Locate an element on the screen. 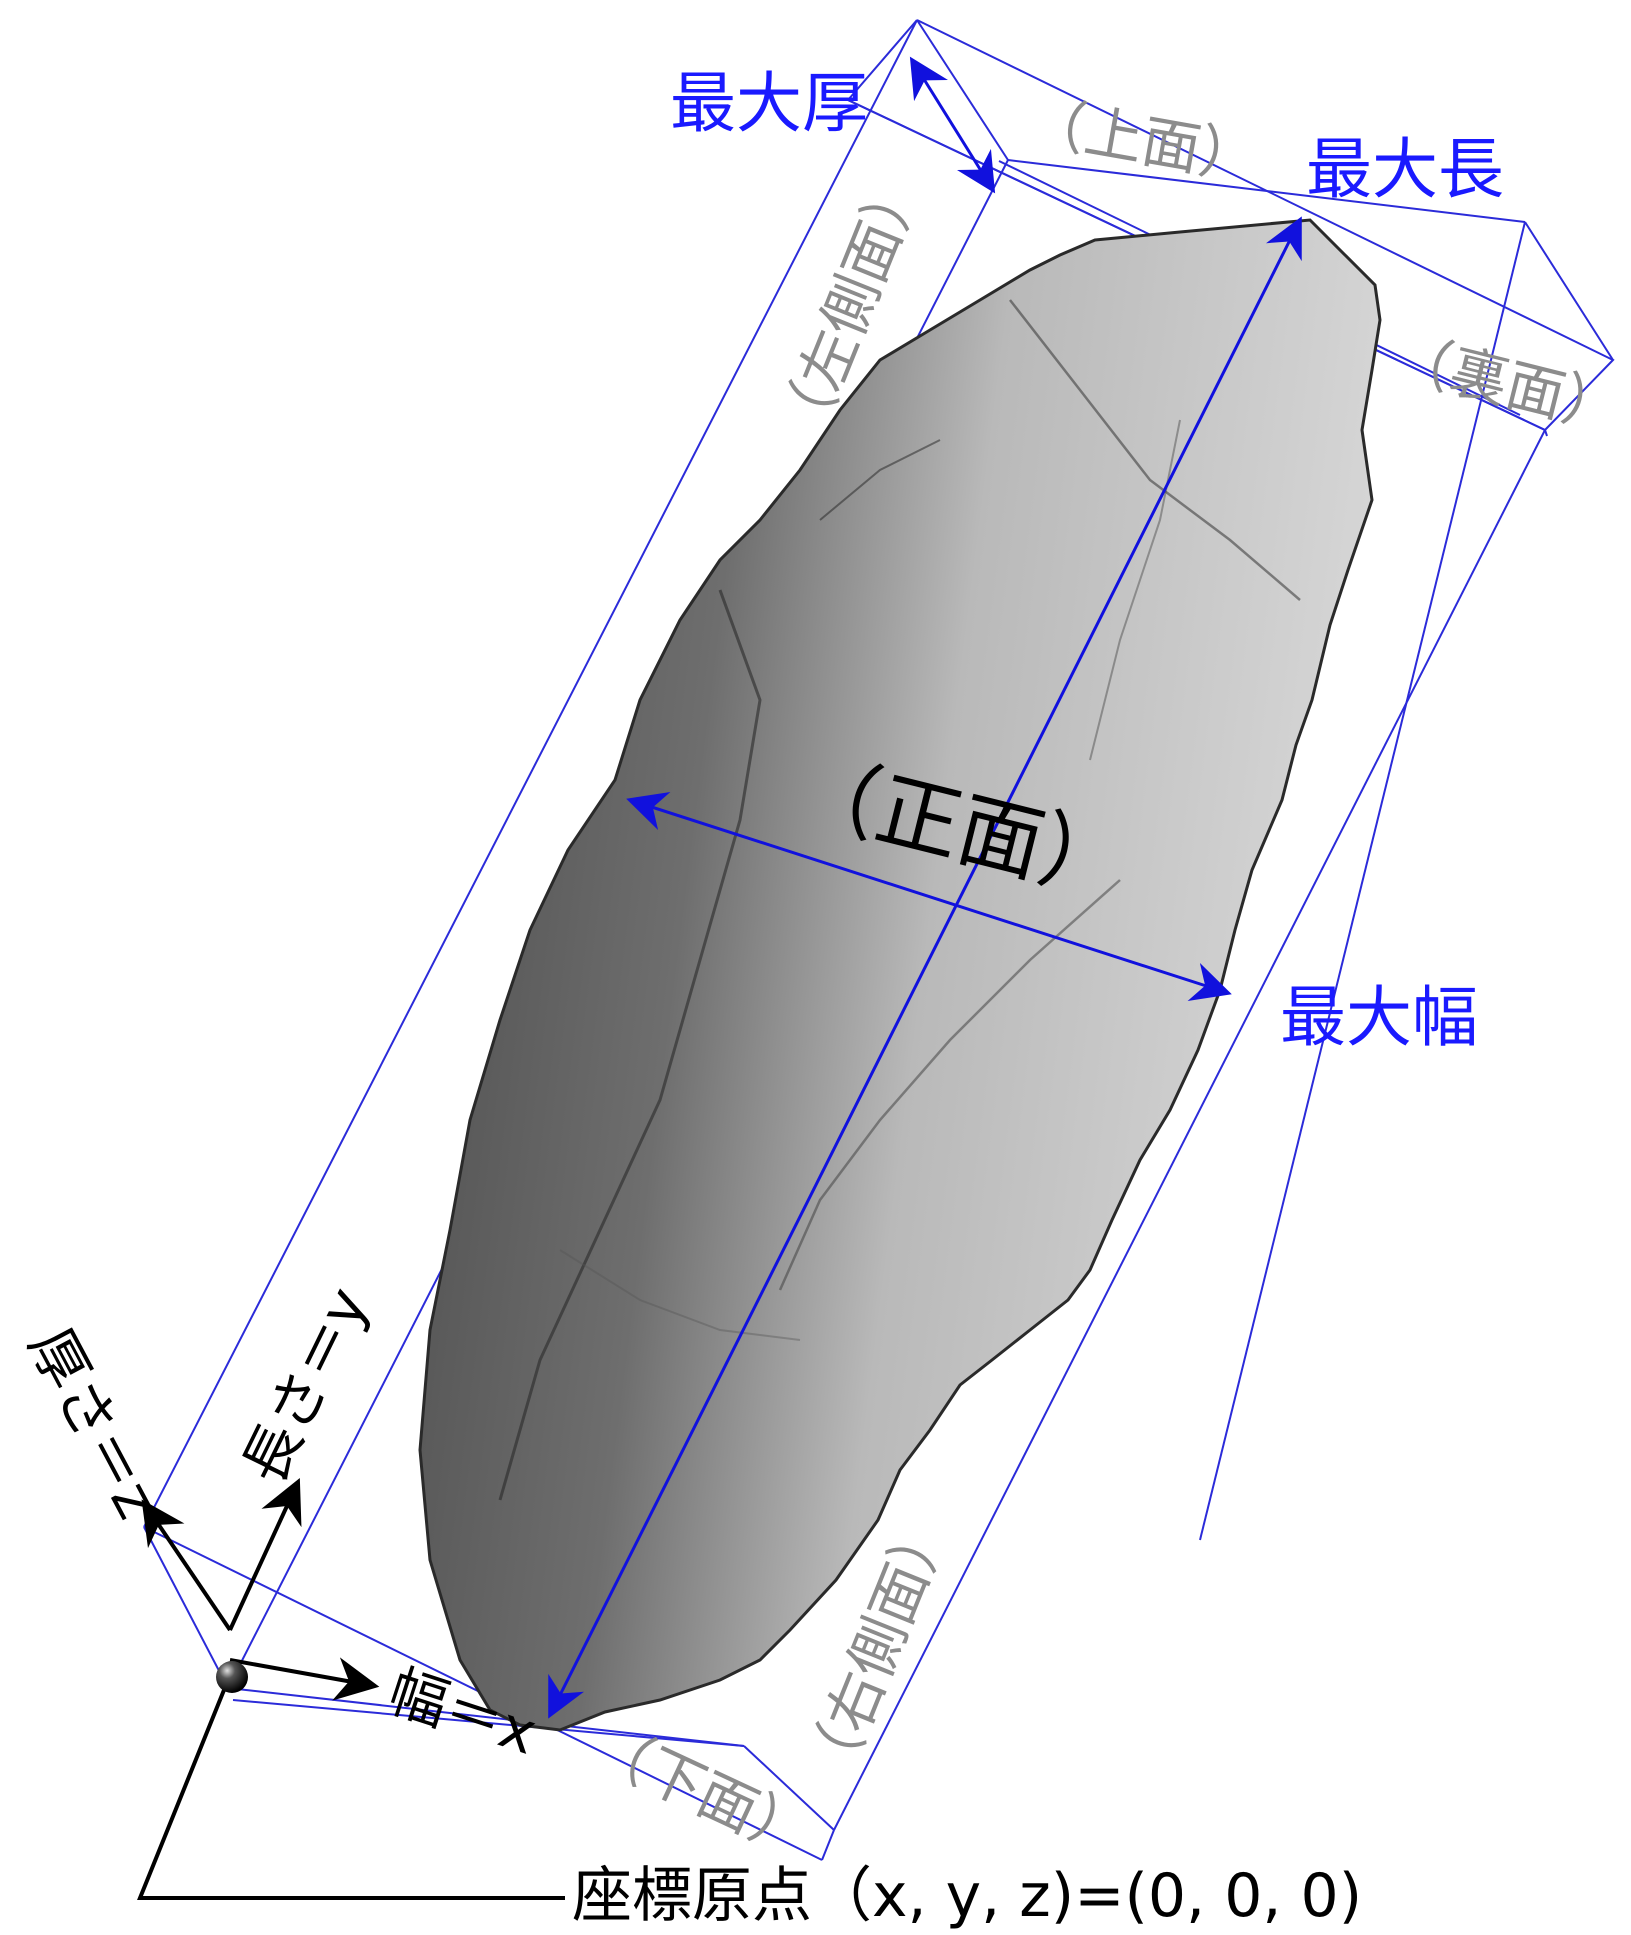  length-axis-label: 長さ＝y is located at coordinates (305, 1385).